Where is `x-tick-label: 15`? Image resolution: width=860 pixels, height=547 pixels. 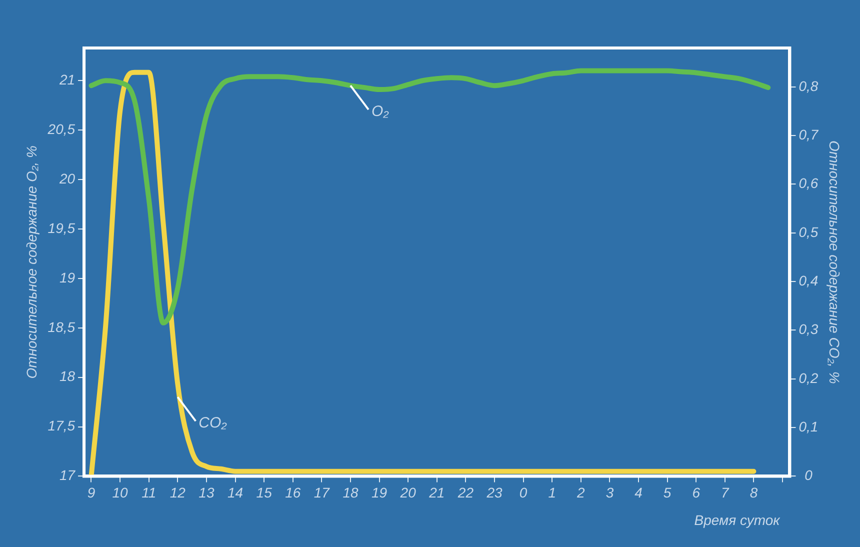 x-tick-label: 15 is located at coordinates (264, 492).